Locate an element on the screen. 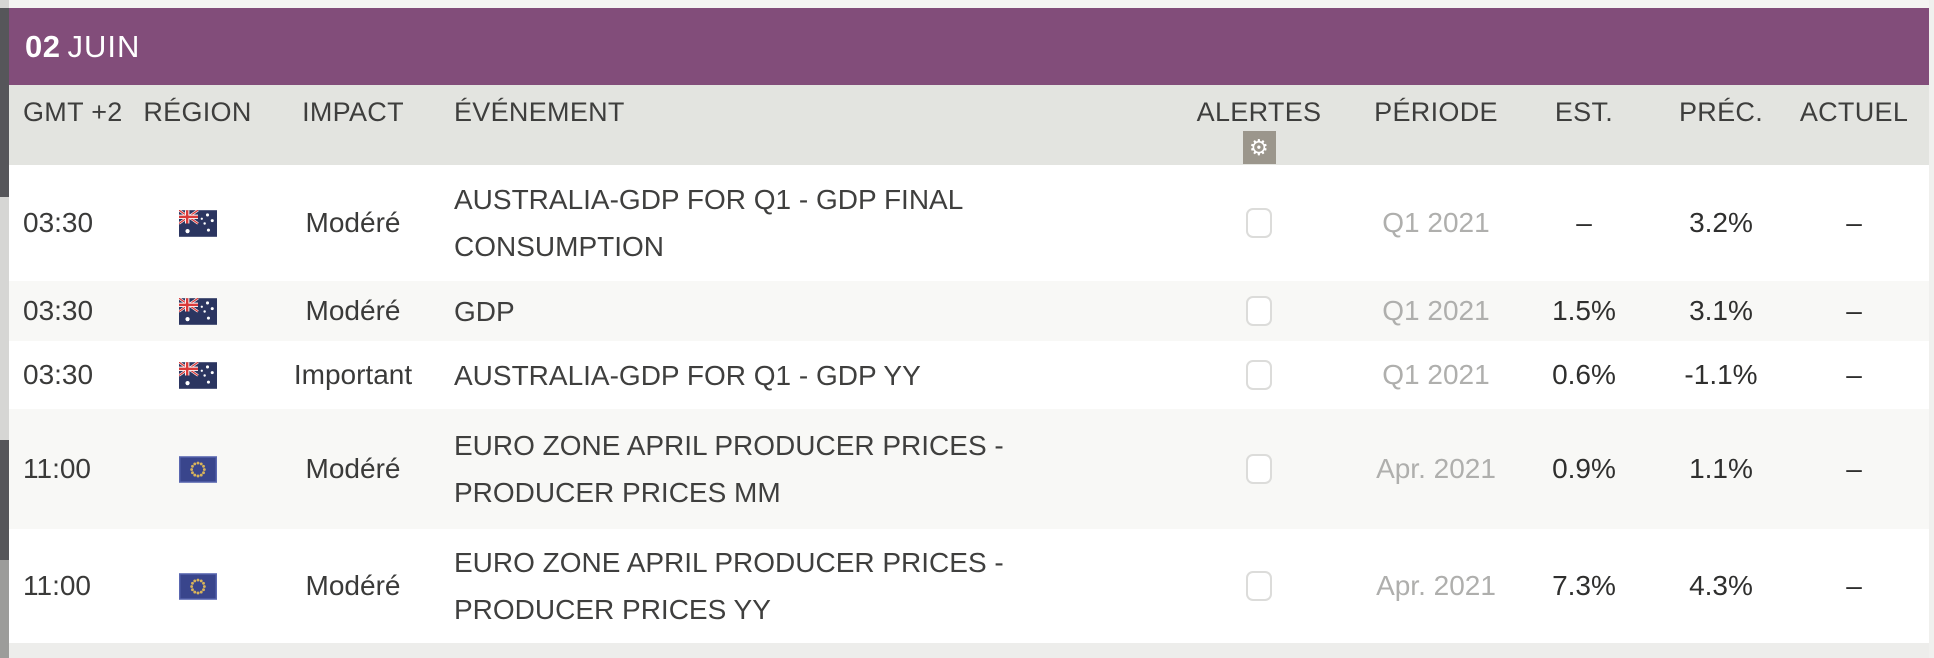 This screenshot has height=658, width=1934. estimate-value: – is located at coordinates (1584, 222).